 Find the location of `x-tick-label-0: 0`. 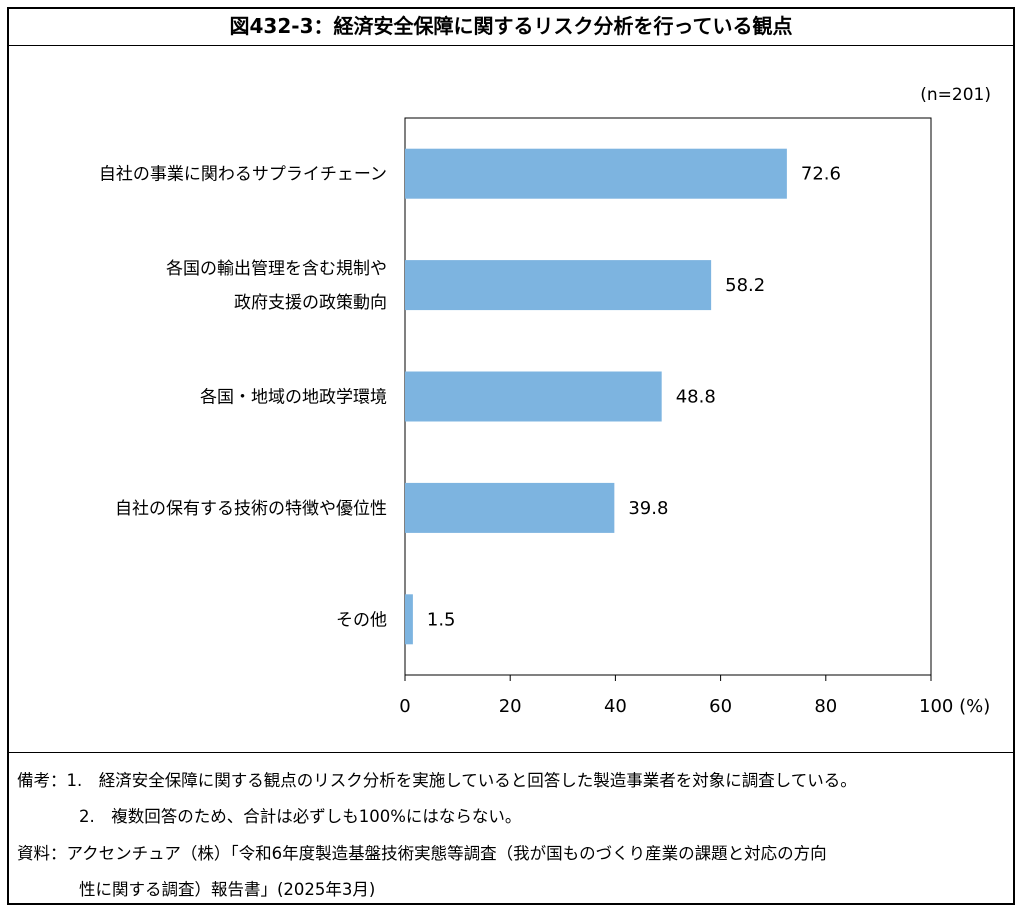

x-tick-label-0: 0 is located at coordinates (404, 706).